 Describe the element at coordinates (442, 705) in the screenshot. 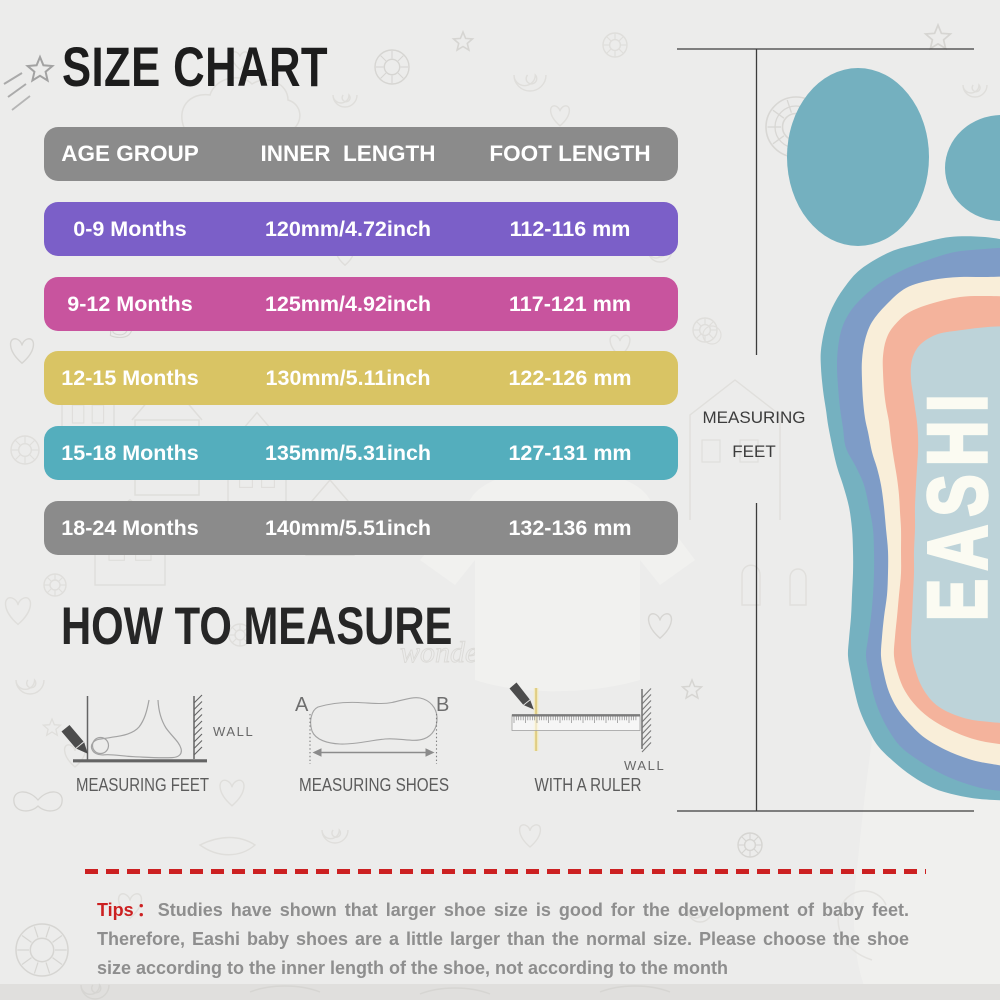

I see `svg-text: B` at that location.